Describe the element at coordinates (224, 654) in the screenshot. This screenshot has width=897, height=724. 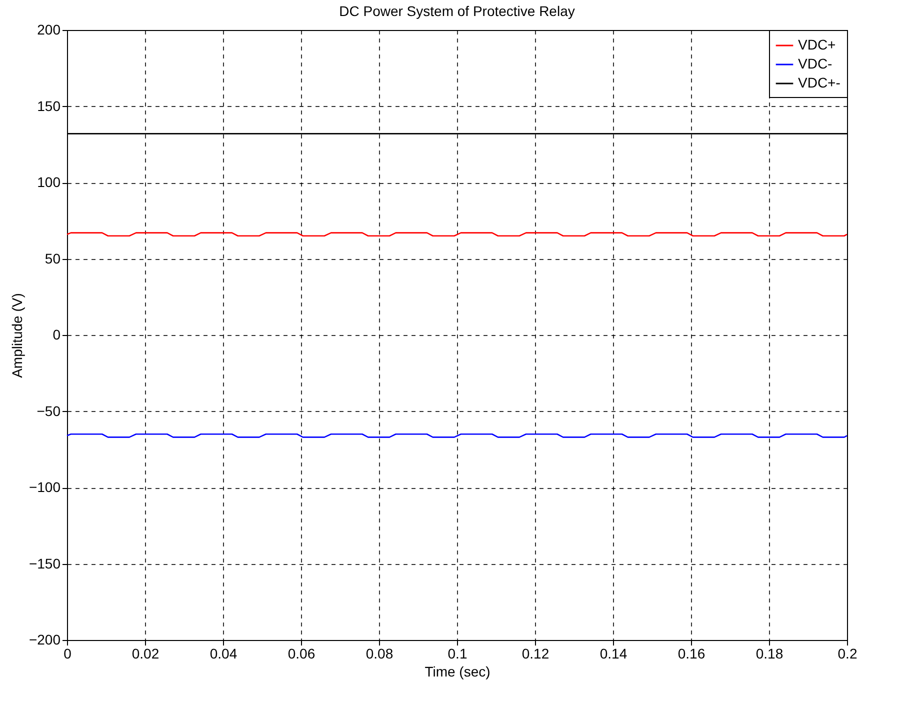
I see `x-tick-label: 0.04` at that location.